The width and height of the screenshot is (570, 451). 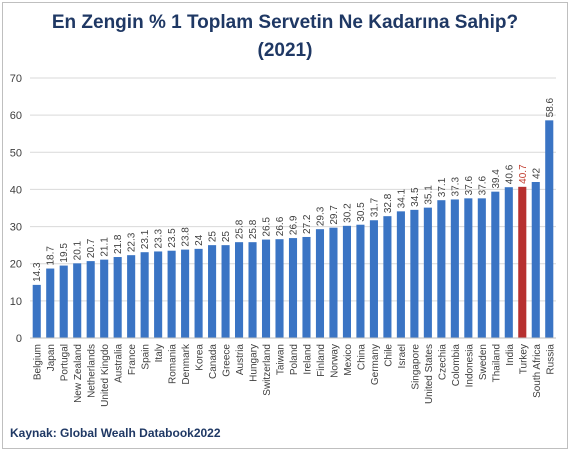 What do you see at coordinates (119, 363) in the screenshot?
I see `x-tick-label: Australia` at bounding box center [119, 363].